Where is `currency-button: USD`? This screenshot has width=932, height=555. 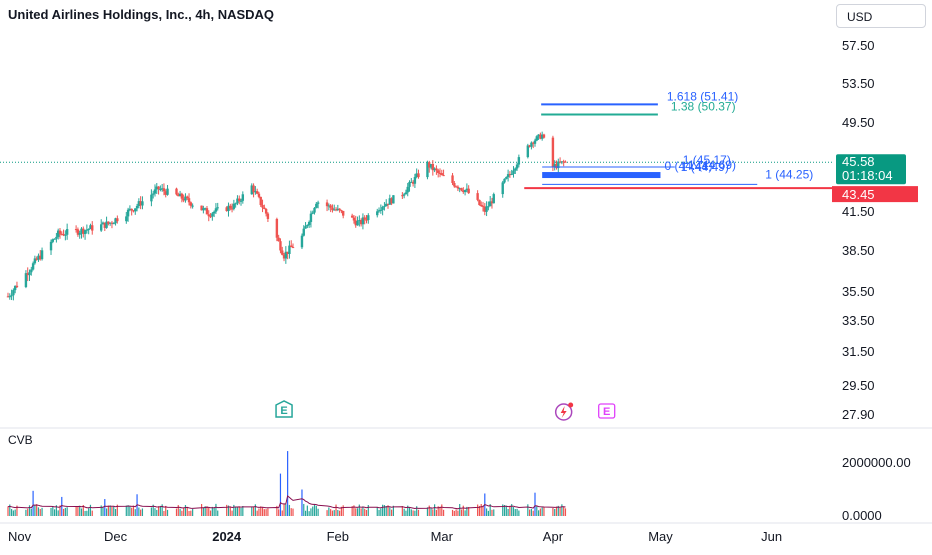
currency-button: USD is located at coordinates (881, 16).